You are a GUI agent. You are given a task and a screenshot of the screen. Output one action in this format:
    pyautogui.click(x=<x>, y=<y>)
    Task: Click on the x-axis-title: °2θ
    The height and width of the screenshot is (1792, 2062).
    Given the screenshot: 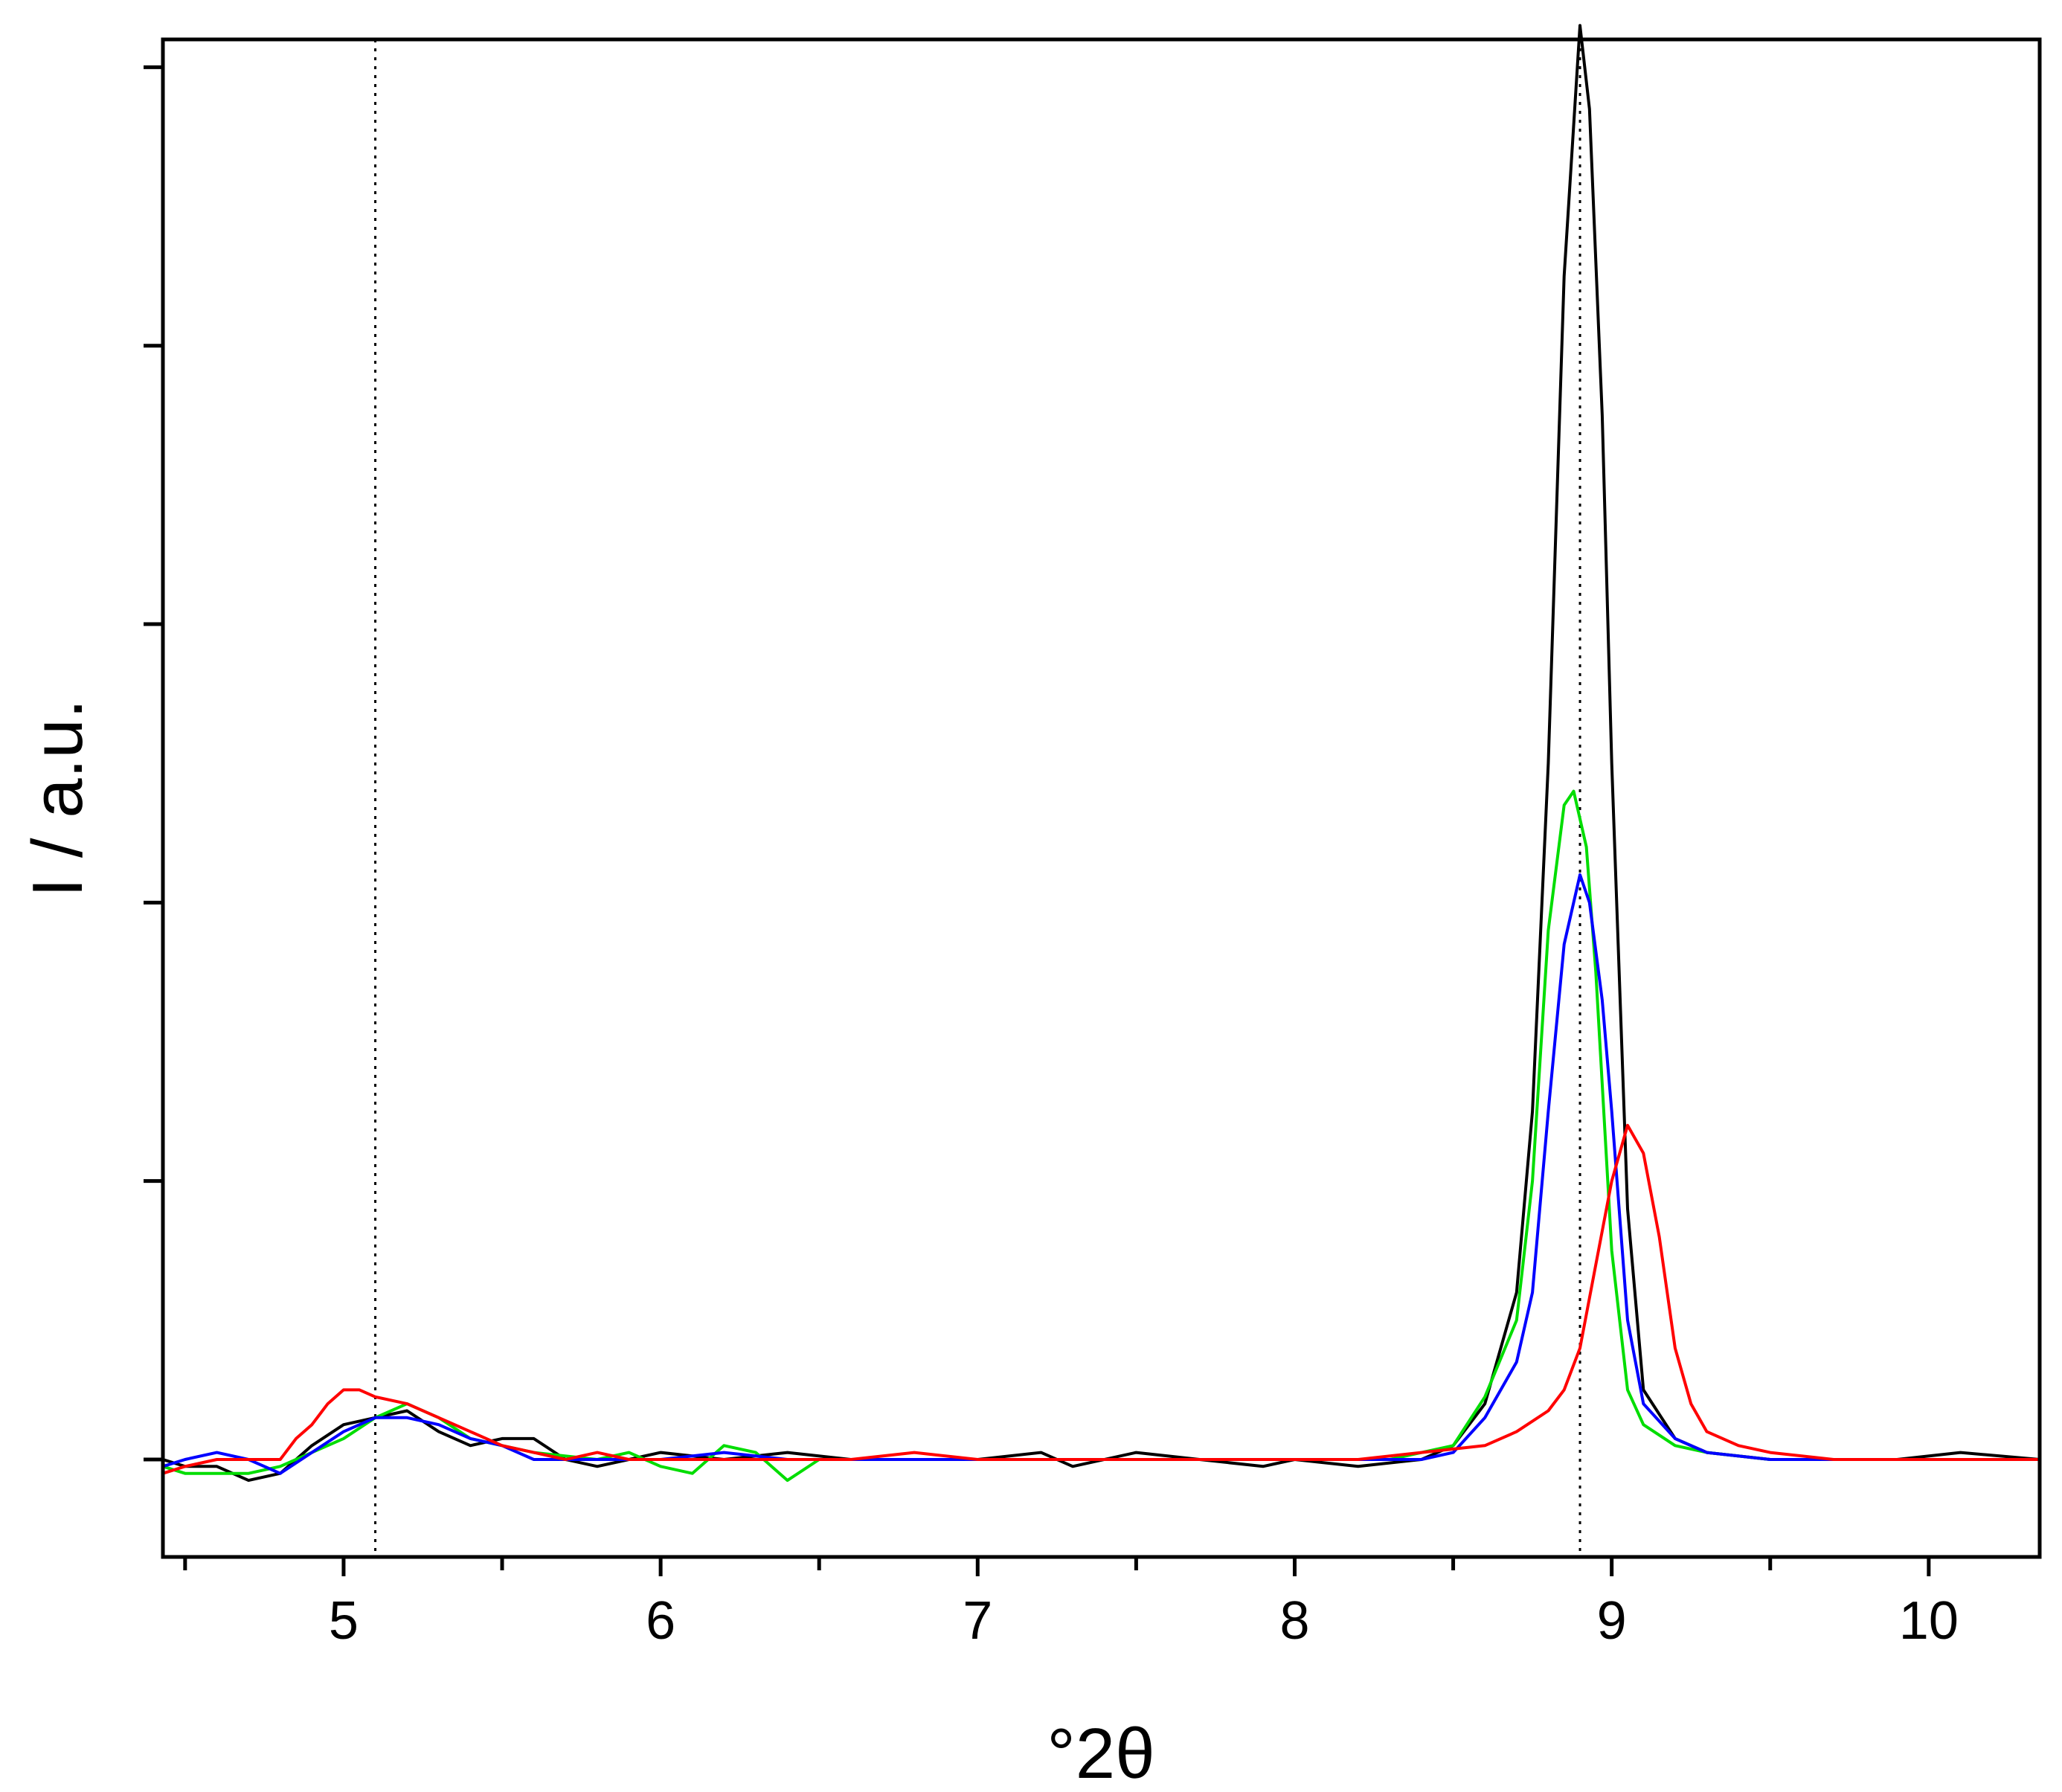 What is the action you would take?
    pyautogui.click(x=1100, y=1753)
    